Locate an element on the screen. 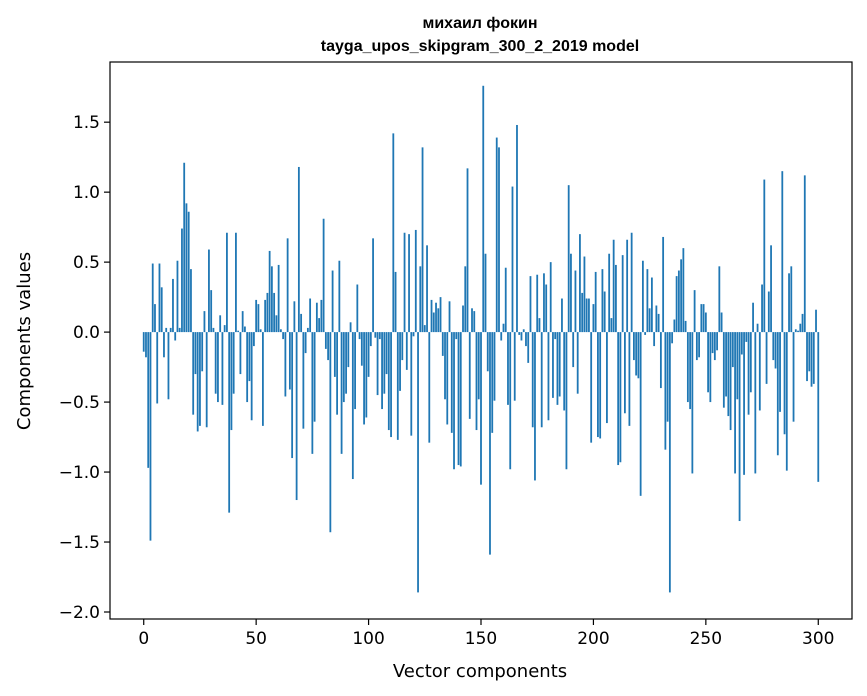  y-tick-label: −0.5 is located at coordinates (79, 403).